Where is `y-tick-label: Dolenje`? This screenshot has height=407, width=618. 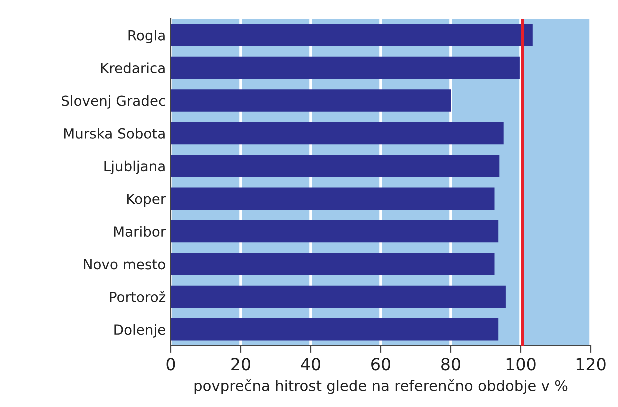
y-tick-label: Dolenje is located at coordinates (140, 331).